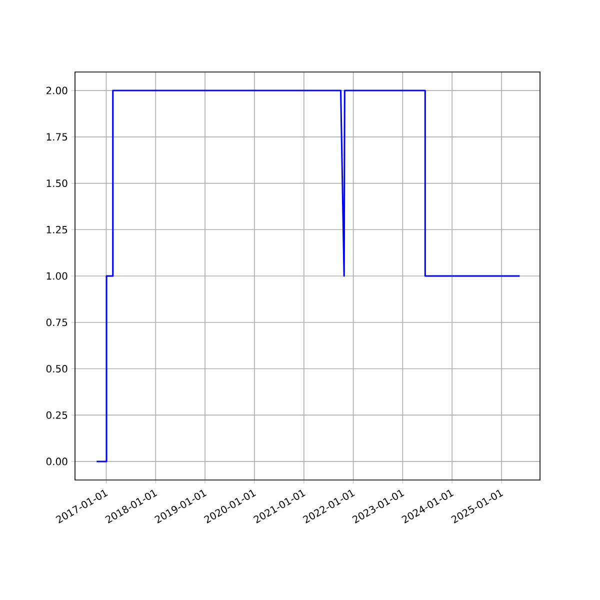 The height and width of the screenshot is (600, 600). Describe the element at coordinates (57, 276) in the screenshot. I see `y-tick-label: 1.00` at that location.